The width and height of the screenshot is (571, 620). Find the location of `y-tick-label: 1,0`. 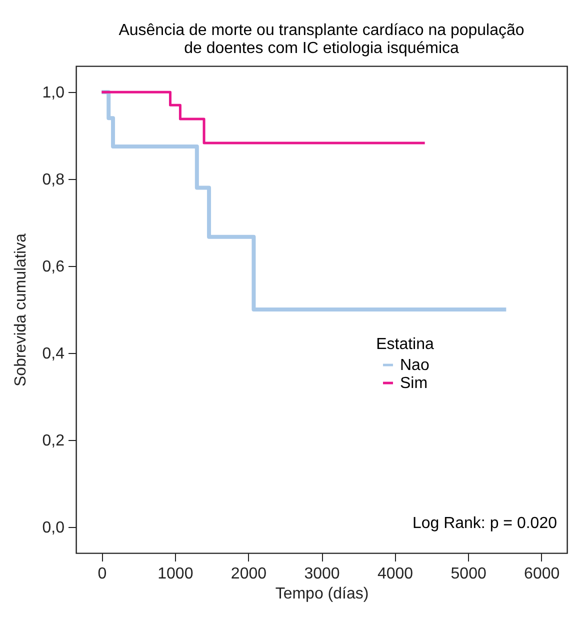

y-tick-label: 1,0 is located at coordinates (53, 93).